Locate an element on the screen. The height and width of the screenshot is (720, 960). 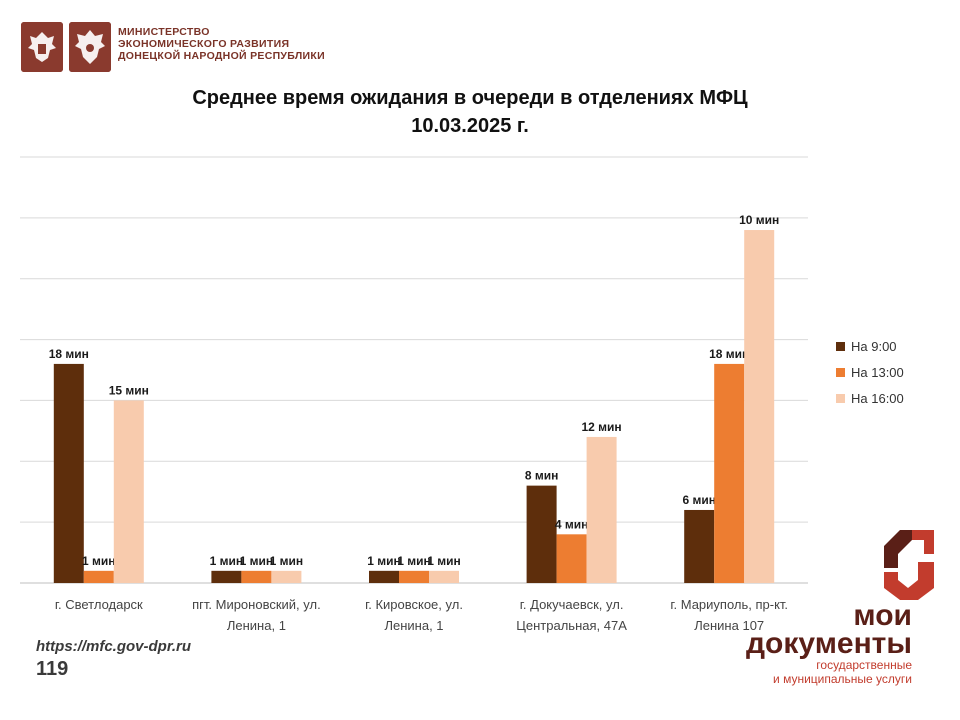
x-tick-label: пгт. Мироновский, ул. is located at coordinates (256, 604).